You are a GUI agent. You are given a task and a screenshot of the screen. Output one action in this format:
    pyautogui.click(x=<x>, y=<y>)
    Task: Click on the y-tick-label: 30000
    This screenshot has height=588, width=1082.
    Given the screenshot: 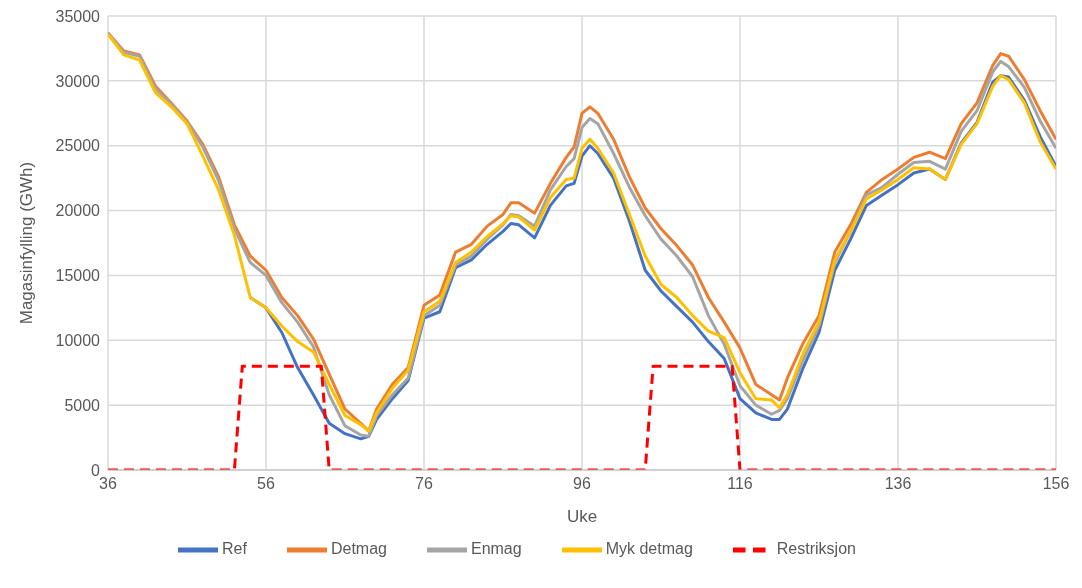 What is the action you would take?
    pyautogui.click(x=78, y=81)
    